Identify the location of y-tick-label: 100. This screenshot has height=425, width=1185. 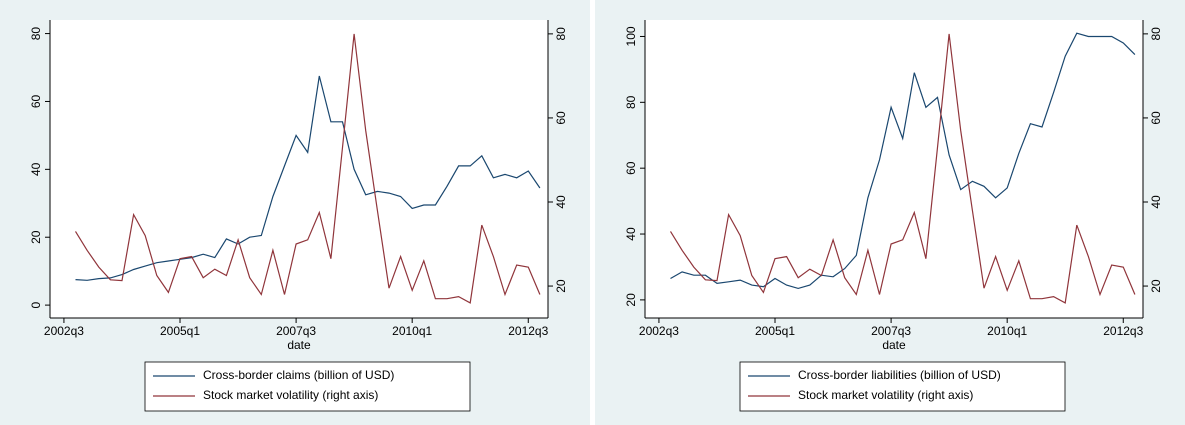
(631, 36).